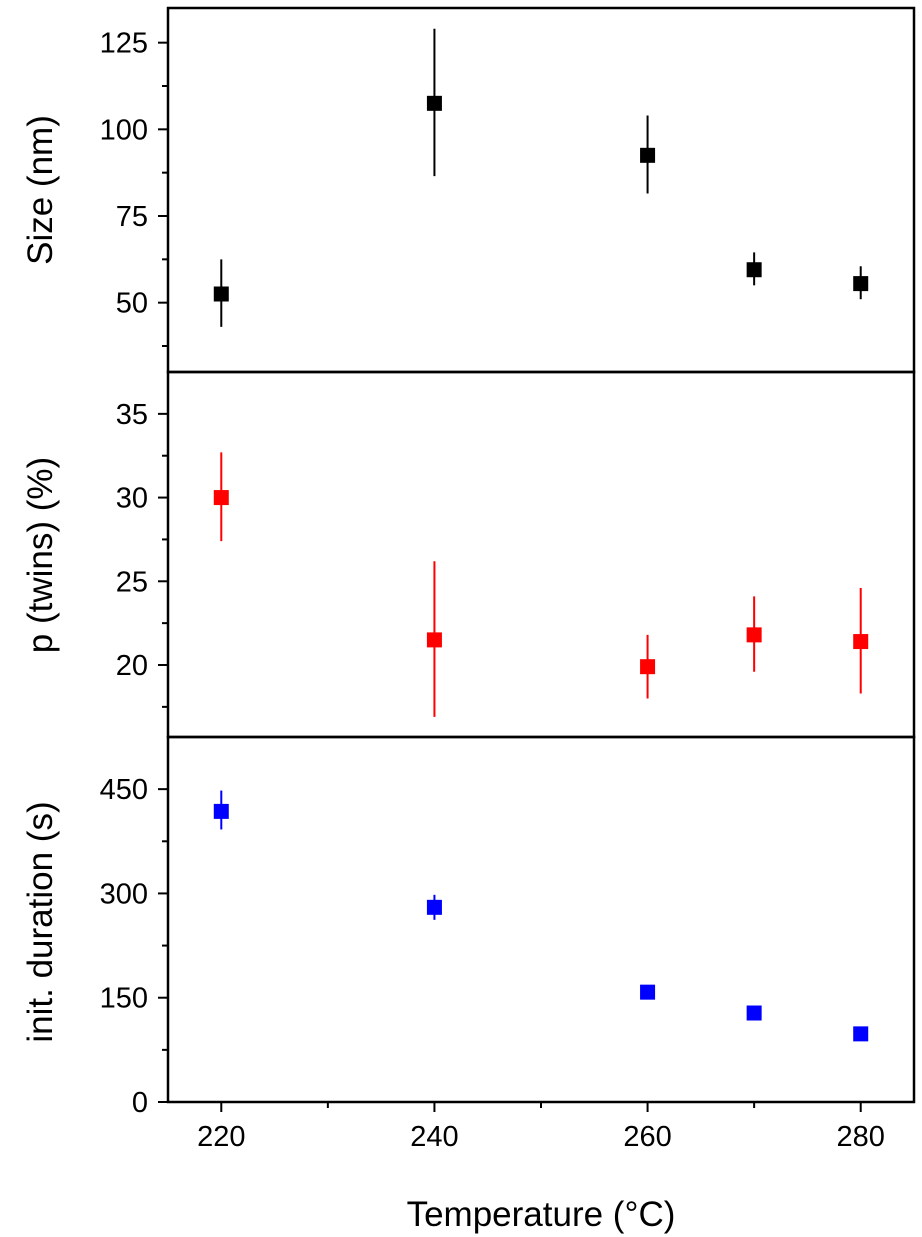 The width and height of the screenshot is (922, 1237). Describe the element at coordinates (132, 666) in the screenshot. I see `y-tick-label: 20` at that location.